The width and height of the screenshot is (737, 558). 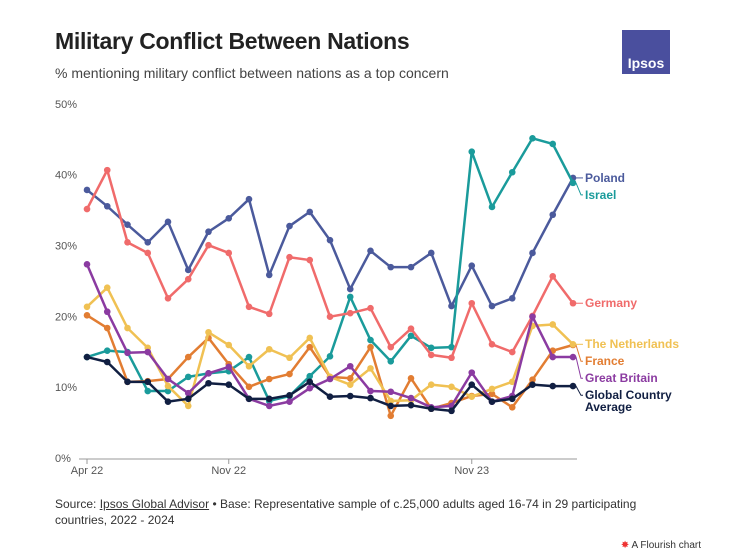 I want to click on source-label: Source:, so click(x=76, y=504).